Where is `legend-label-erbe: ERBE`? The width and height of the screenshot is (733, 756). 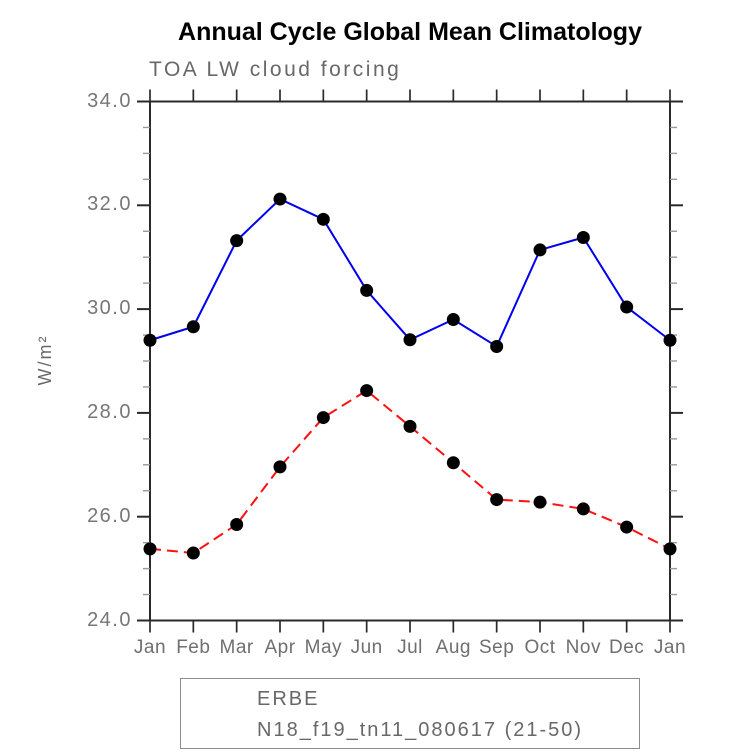
legend-label-erbe: ERBE is located at coordinates (288, 699).